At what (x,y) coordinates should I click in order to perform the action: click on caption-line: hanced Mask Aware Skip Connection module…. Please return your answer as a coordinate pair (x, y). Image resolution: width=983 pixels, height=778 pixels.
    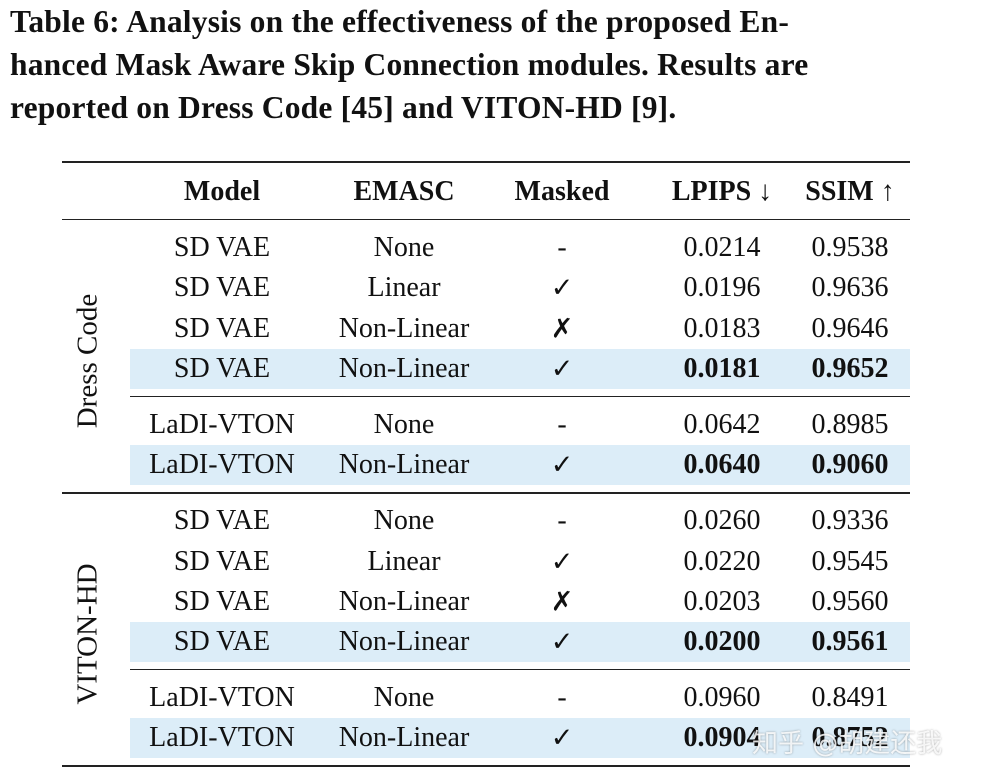
    Looking at the image, I should click on (409, 64).